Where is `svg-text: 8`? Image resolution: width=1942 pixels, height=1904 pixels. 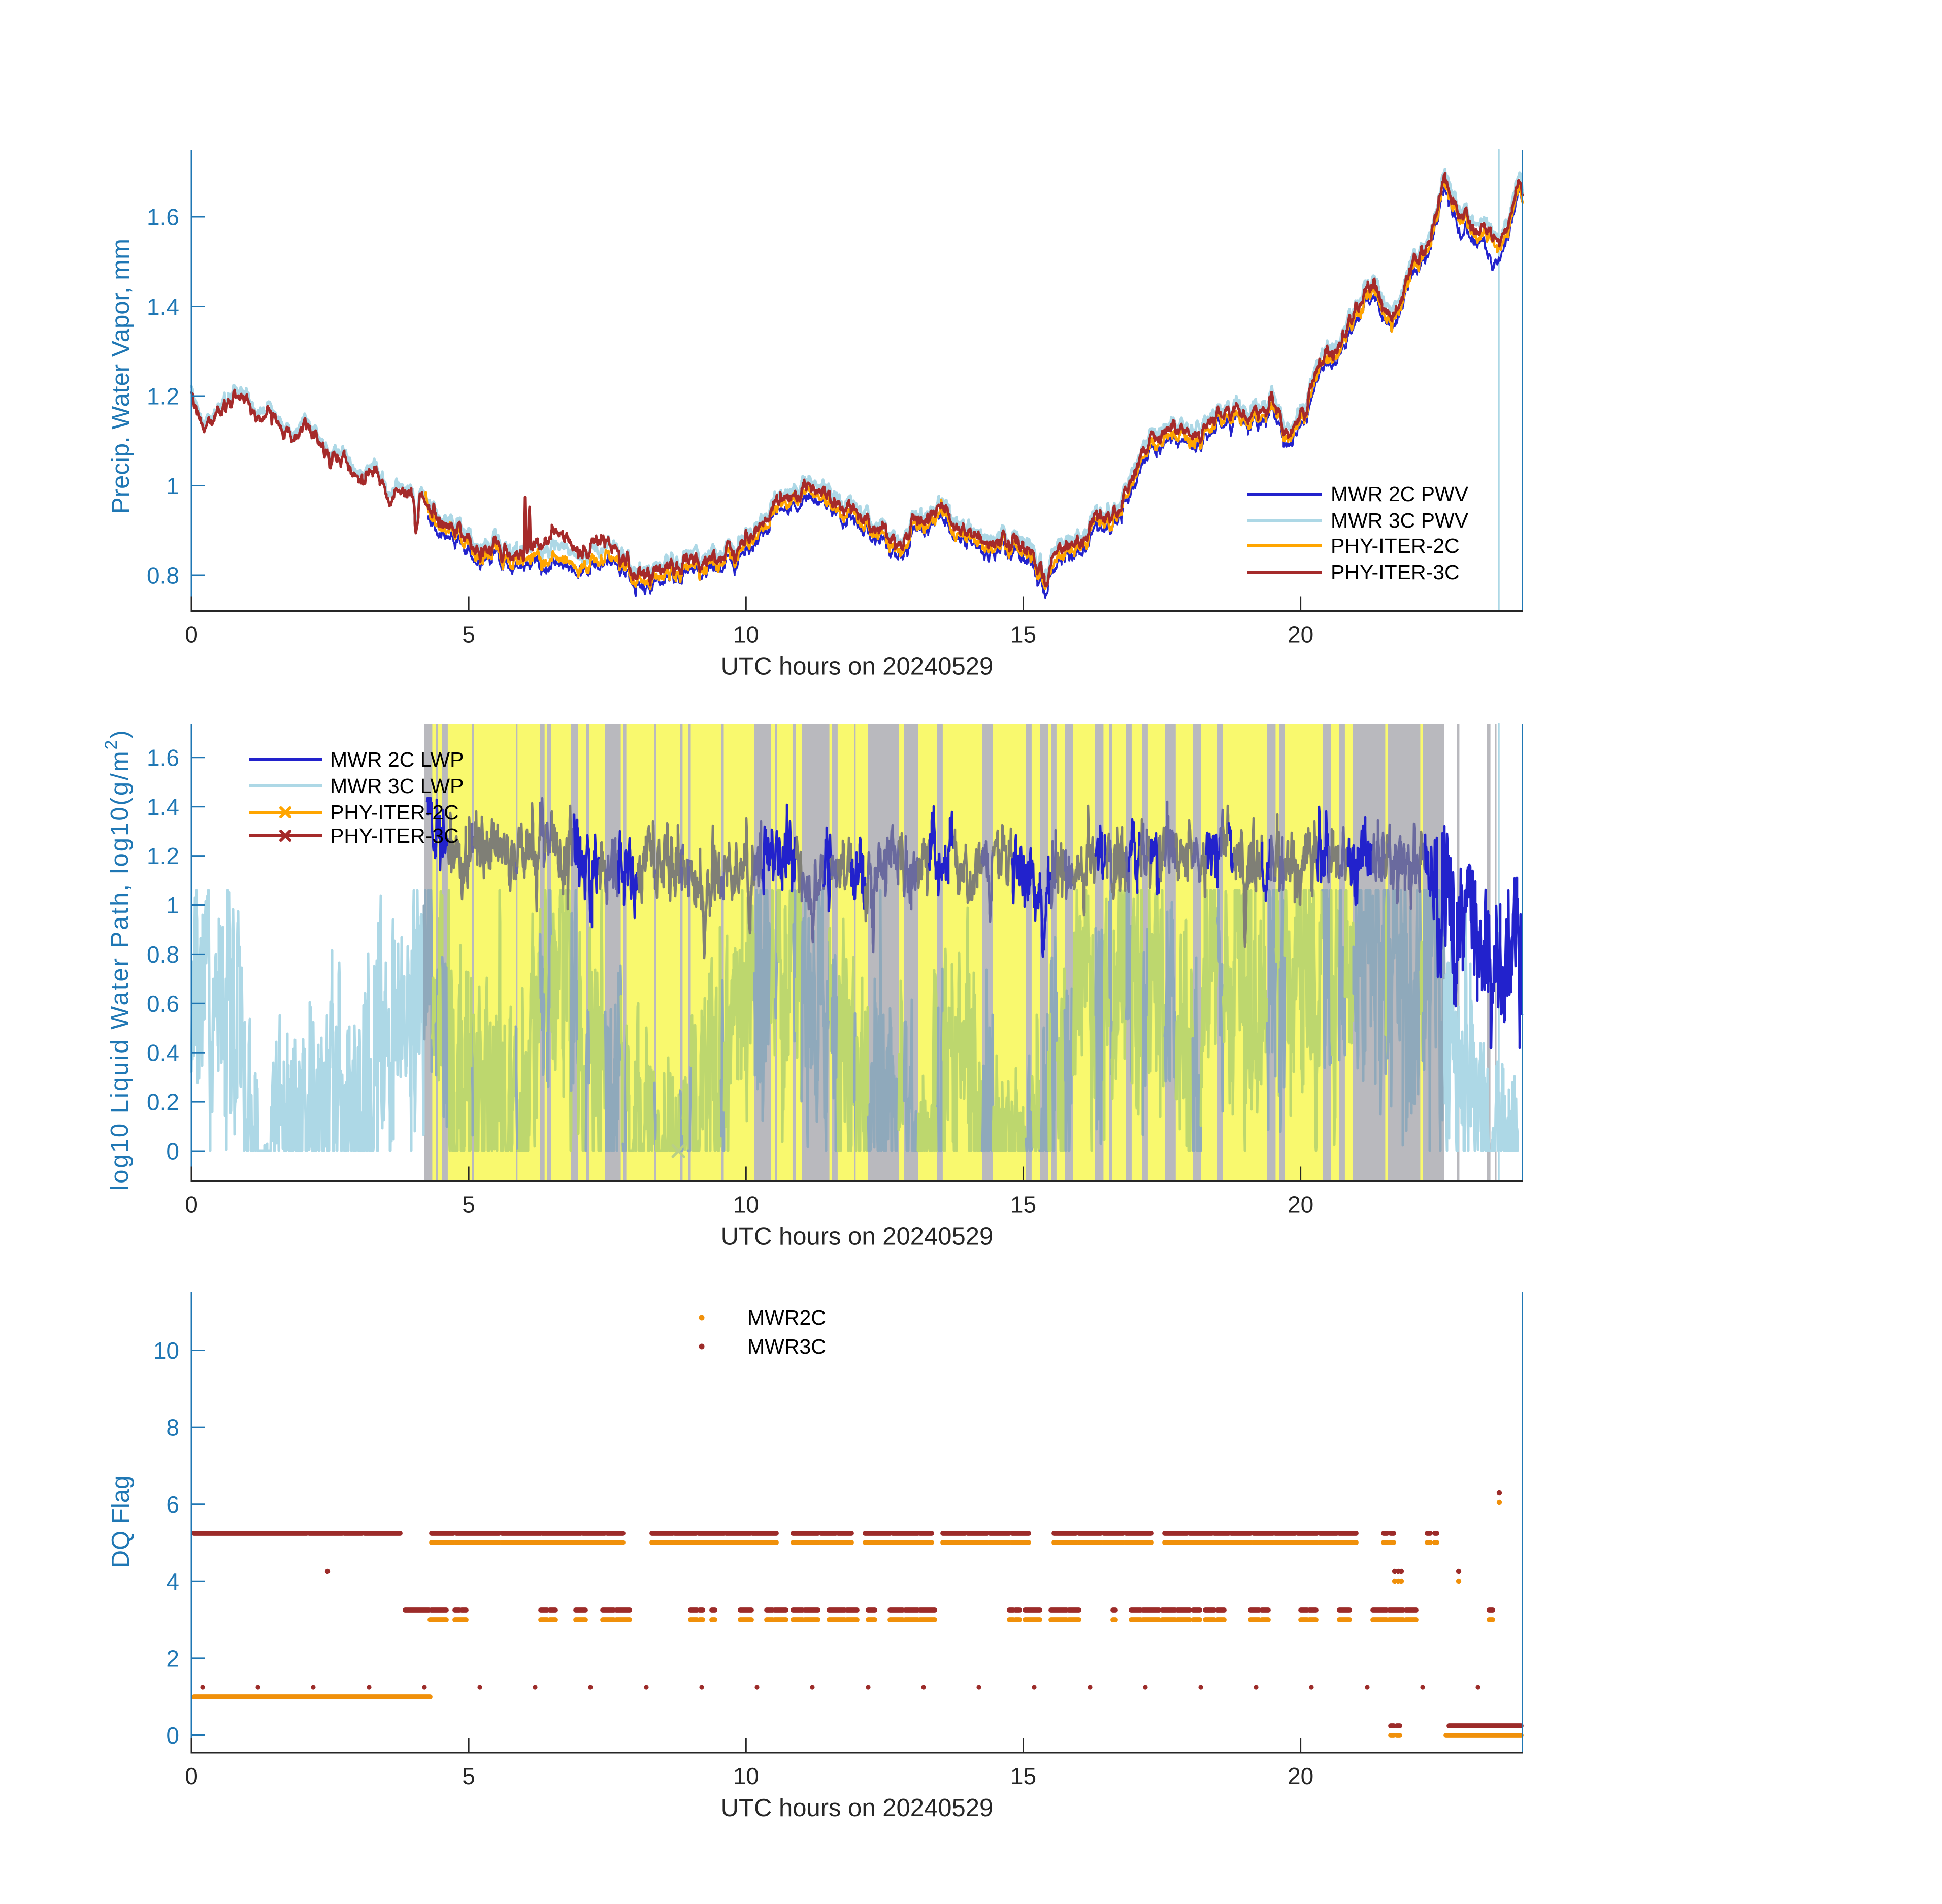 svg-text: 8 is located at coordinates (172, 1428).